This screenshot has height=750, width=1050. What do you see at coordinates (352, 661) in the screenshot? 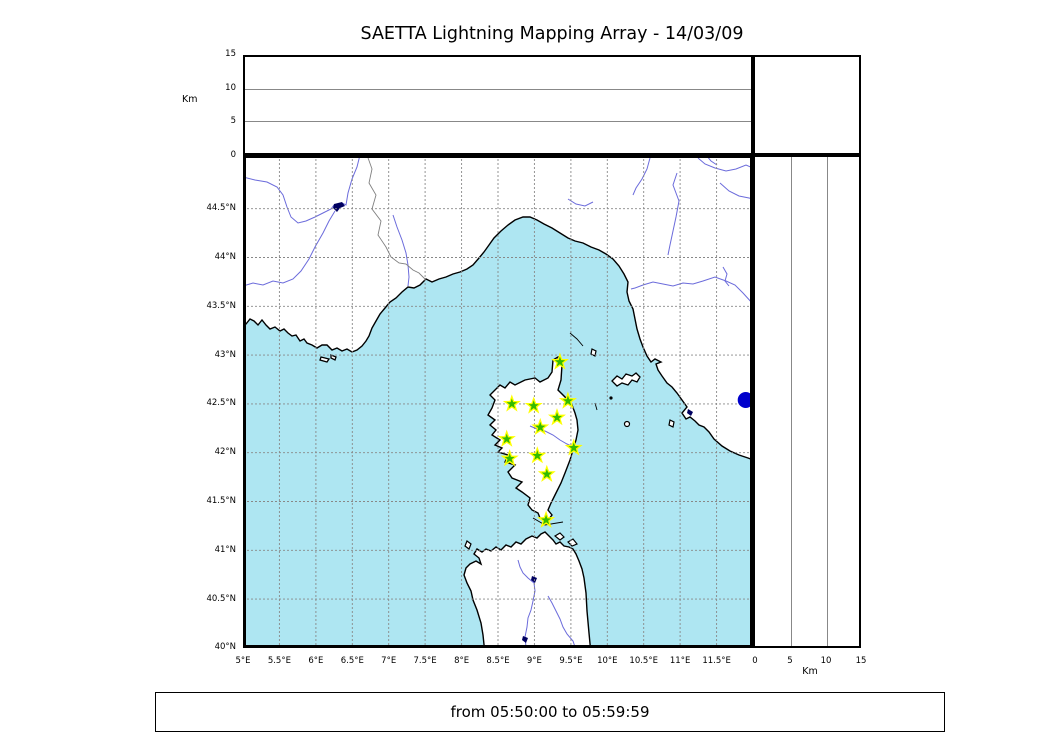
I see `lon-tick: 6.5°E` at bounding box center [352, 661].